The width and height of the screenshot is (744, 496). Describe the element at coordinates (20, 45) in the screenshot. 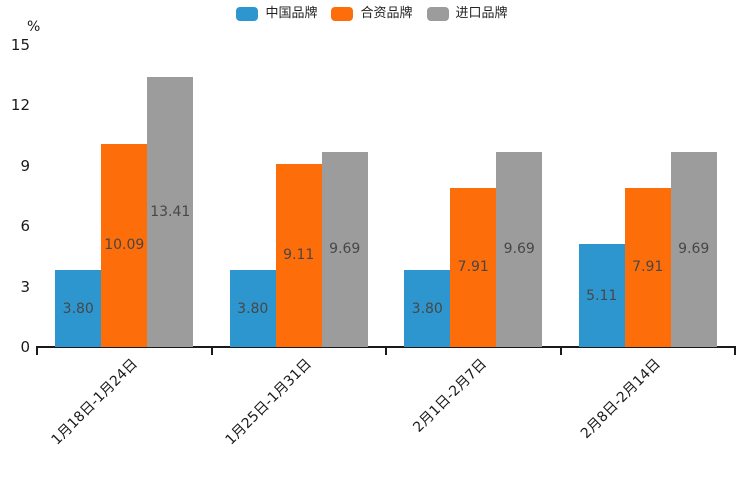

I see `y-axis-tick-label: 15` at that location.